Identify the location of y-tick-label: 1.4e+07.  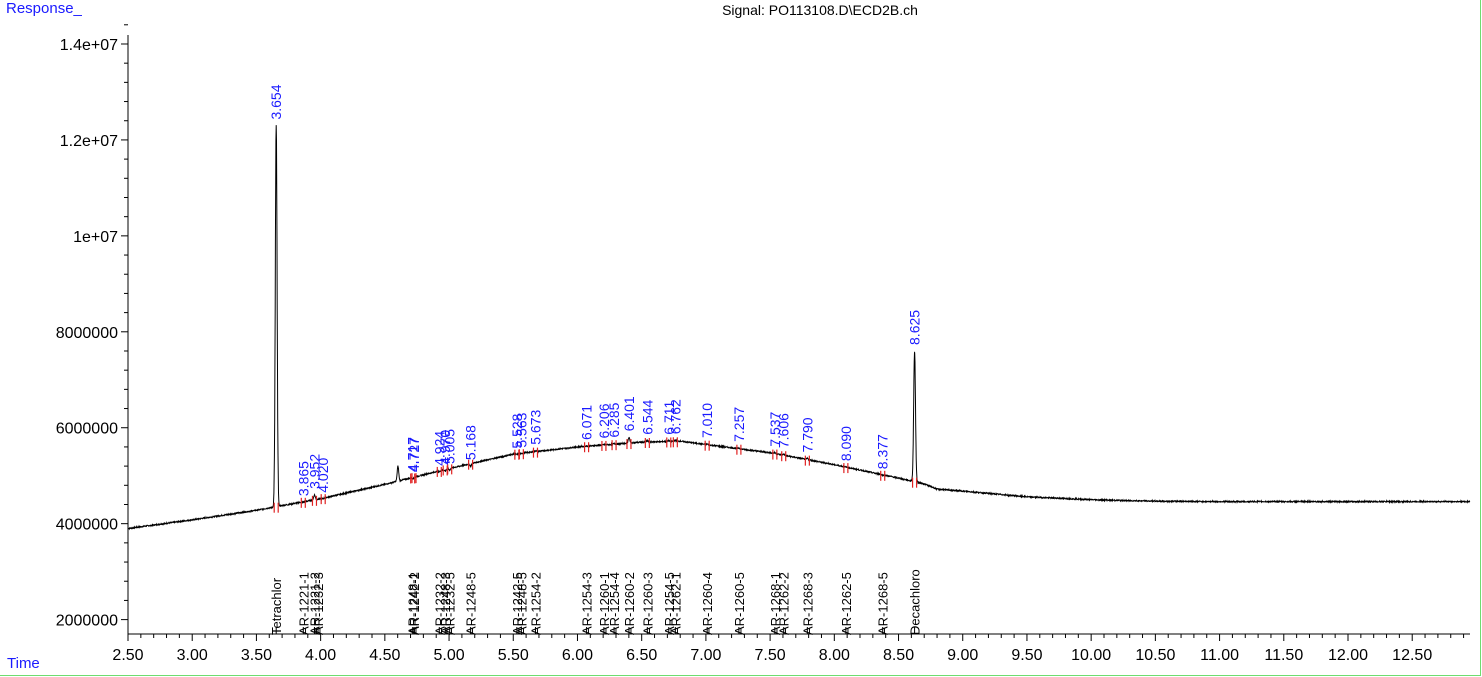
(89, 45).